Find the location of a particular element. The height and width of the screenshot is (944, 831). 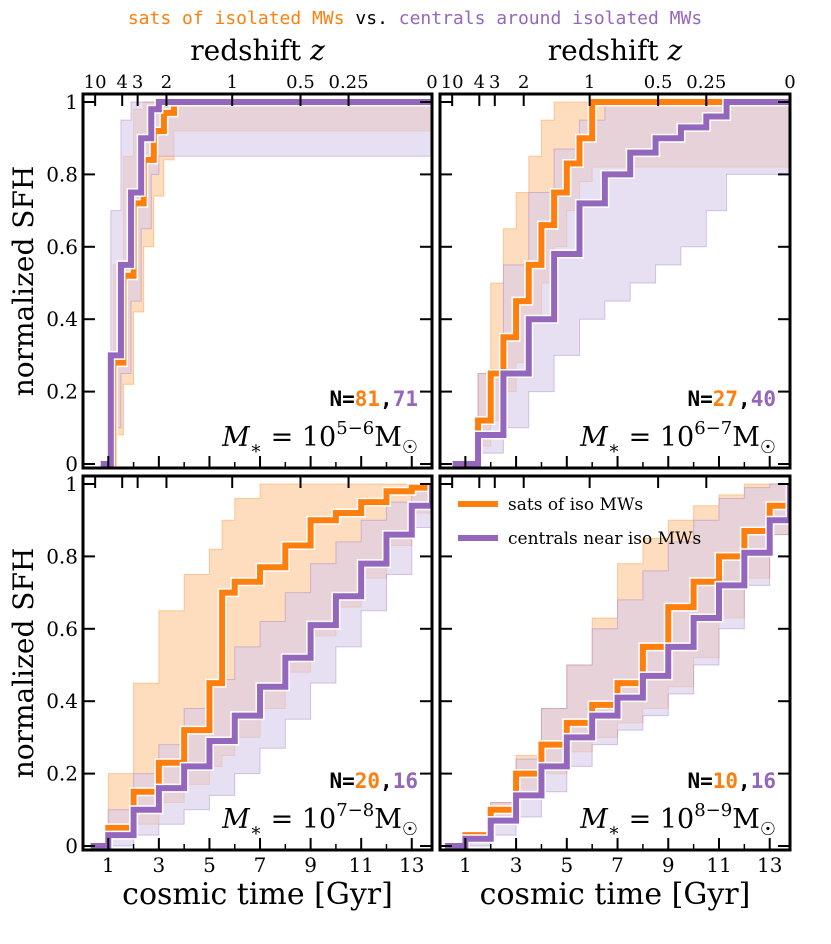

mass-exponent: 6−7 is located at coordinates (713, 428).